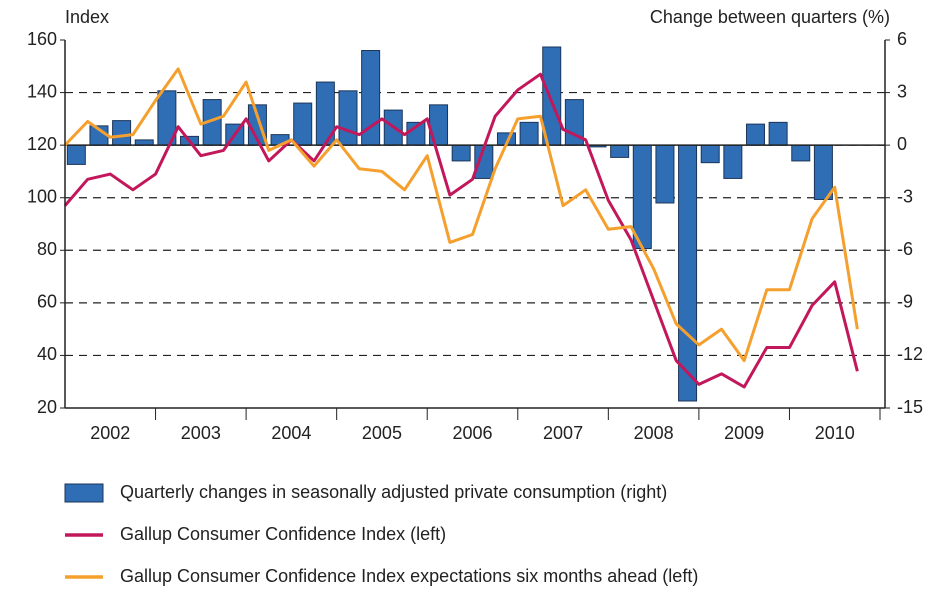 This screenshot has height=593, width=938. What do you see at coordinates (905, 302) in the screenshot?
I see `y2-tick-label: -9` at bounding box center [905, 302].